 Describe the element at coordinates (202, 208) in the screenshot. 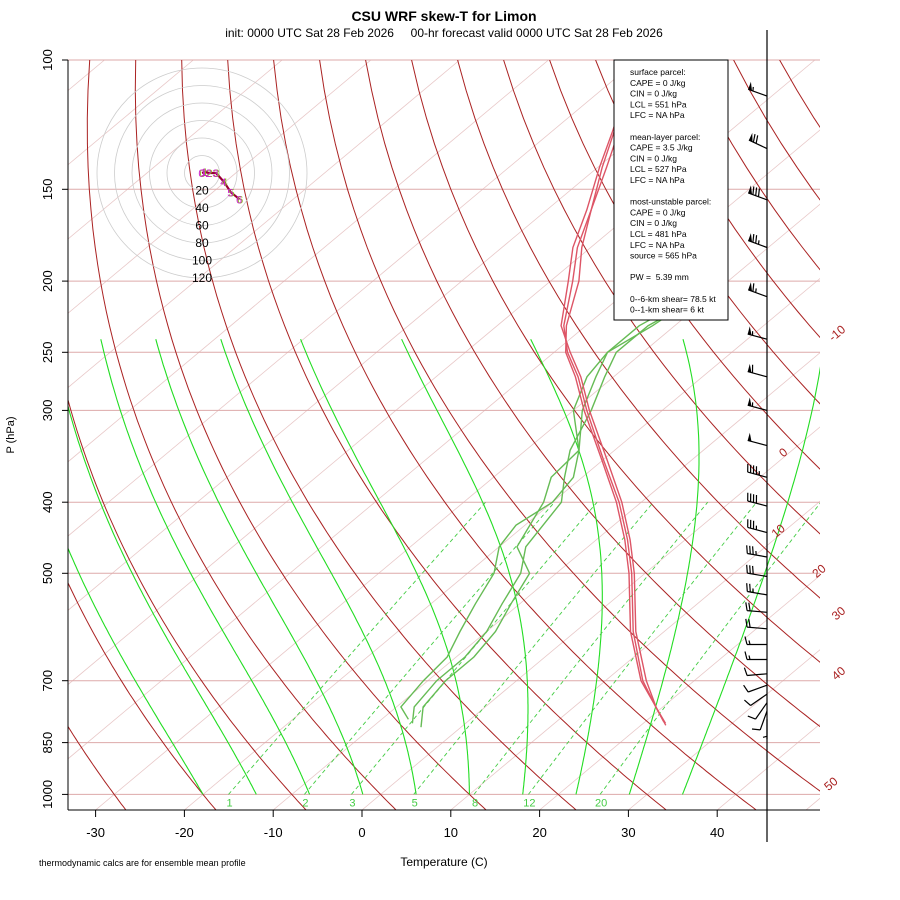

I see `hodograph-ring-label: 40` at that location.